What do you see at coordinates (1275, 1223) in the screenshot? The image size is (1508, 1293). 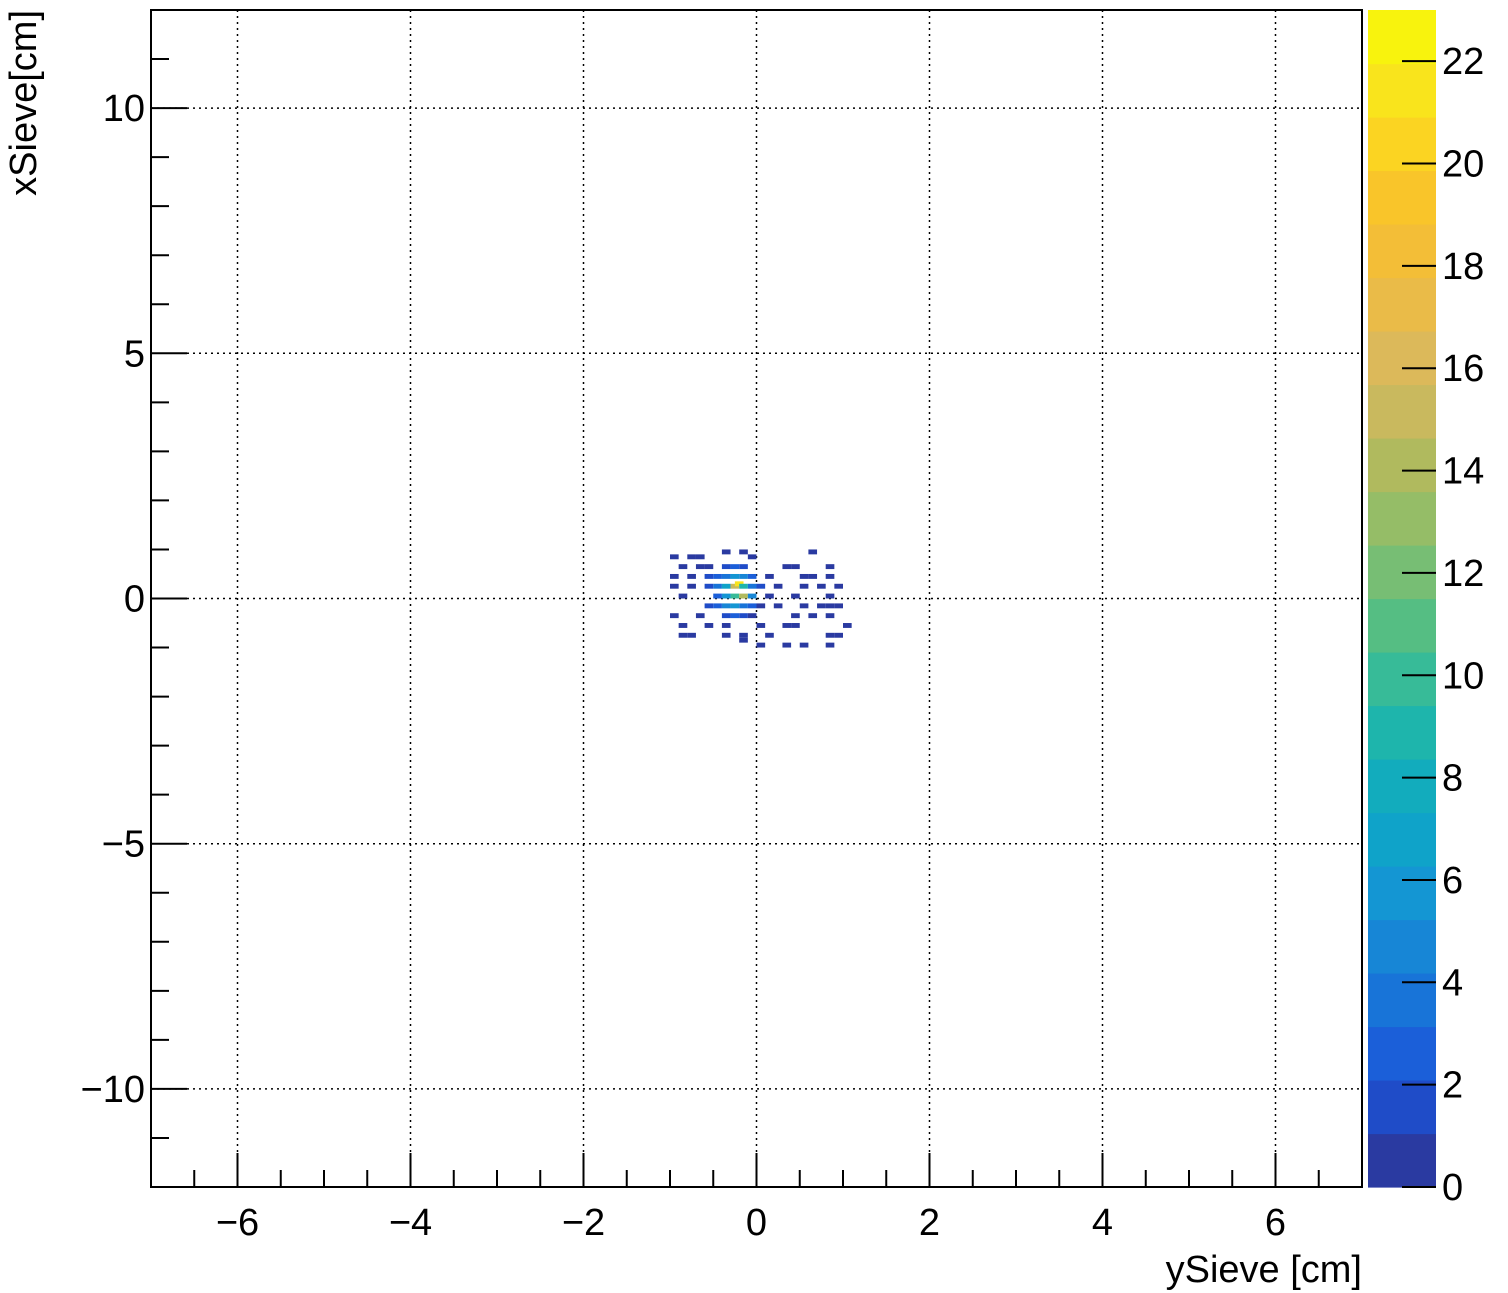 I see `x-tick-label: 6` at bounding box center [1275, 1223].